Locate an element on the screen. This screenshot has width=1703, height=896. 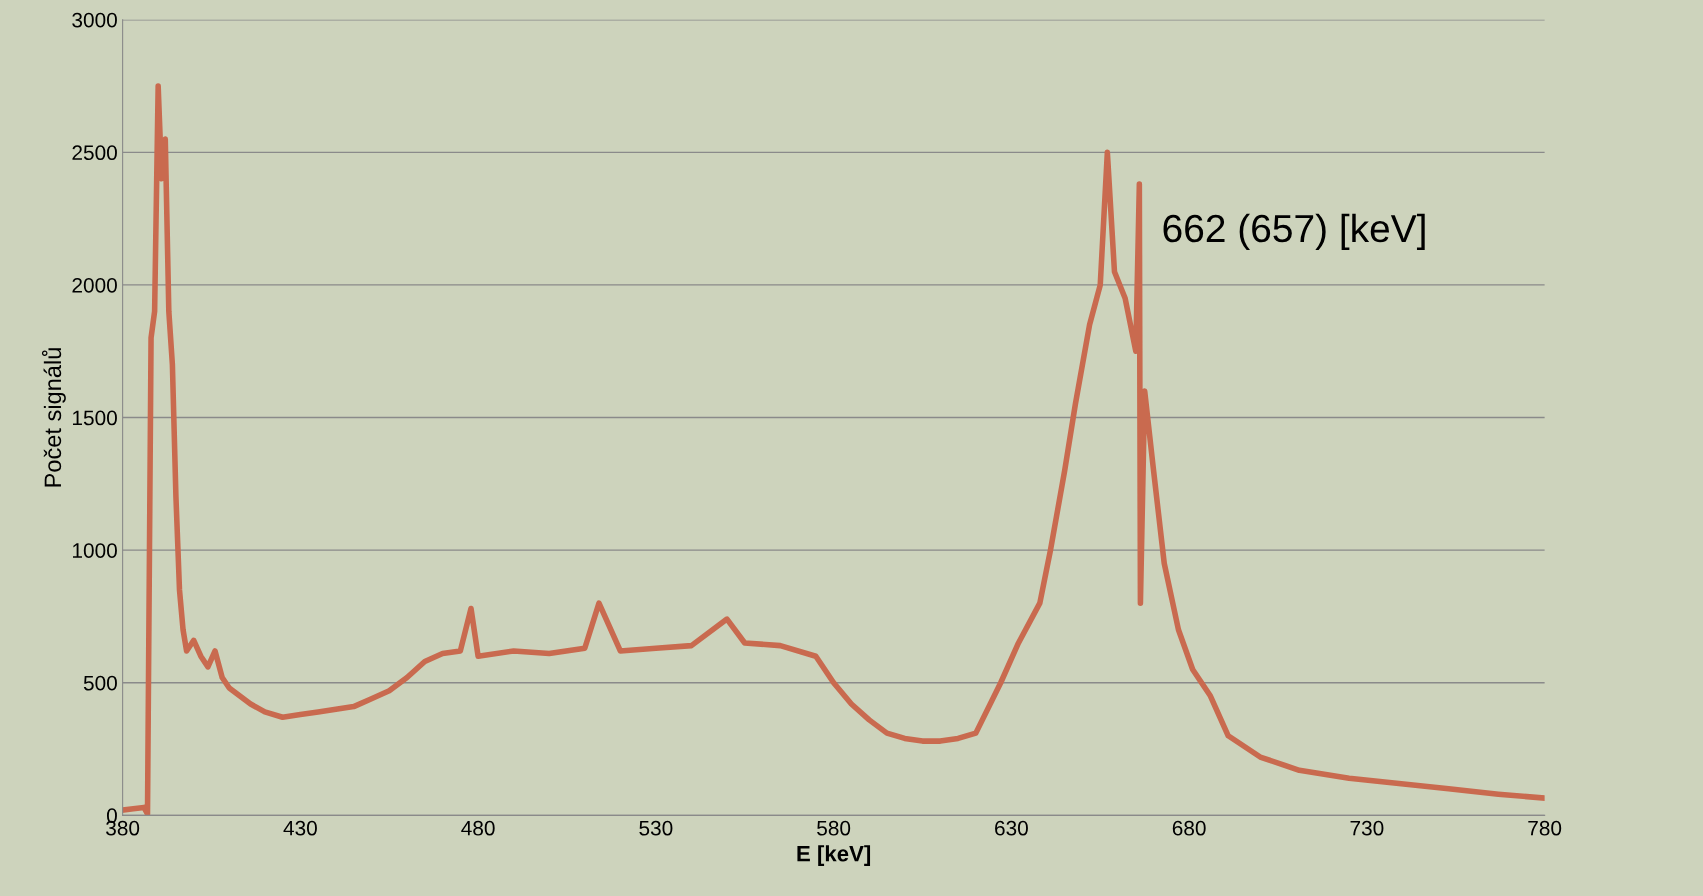
y-tick-label: 1000 is located at coordinates (95, 550).